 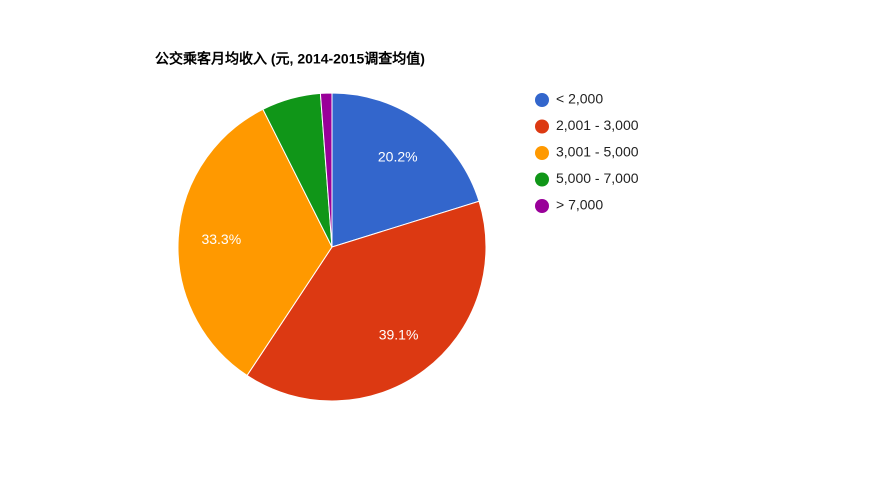 What do you see at coordinates (399, 334) in the screenshot?
I see `slice-label: 39.1%` at bounding box center [399, 334].